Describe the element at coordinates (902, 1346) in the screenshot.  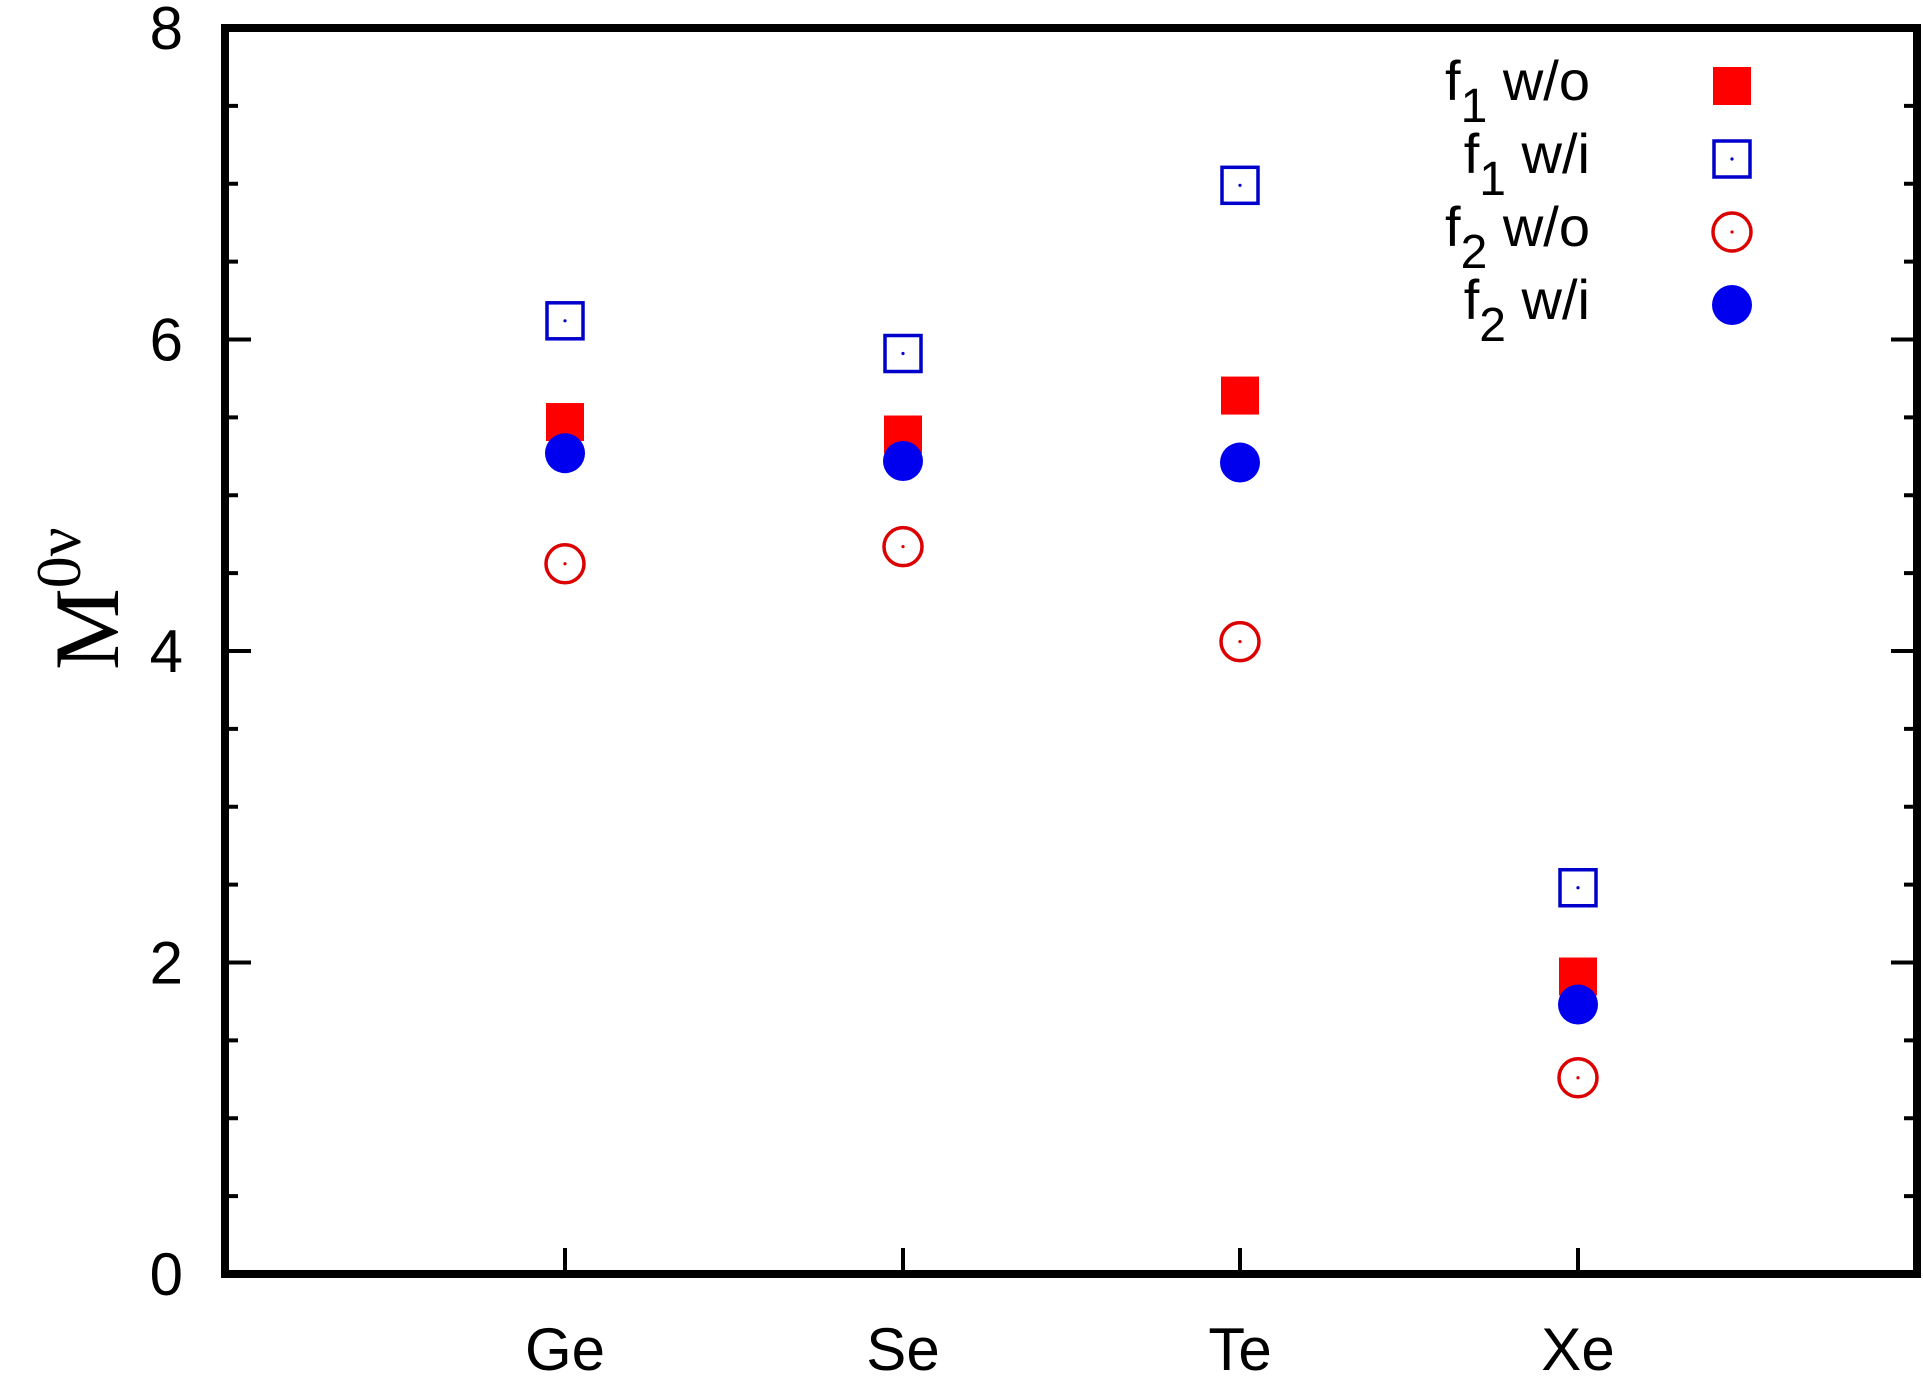
I see `x-tick-label: Se` at that location.